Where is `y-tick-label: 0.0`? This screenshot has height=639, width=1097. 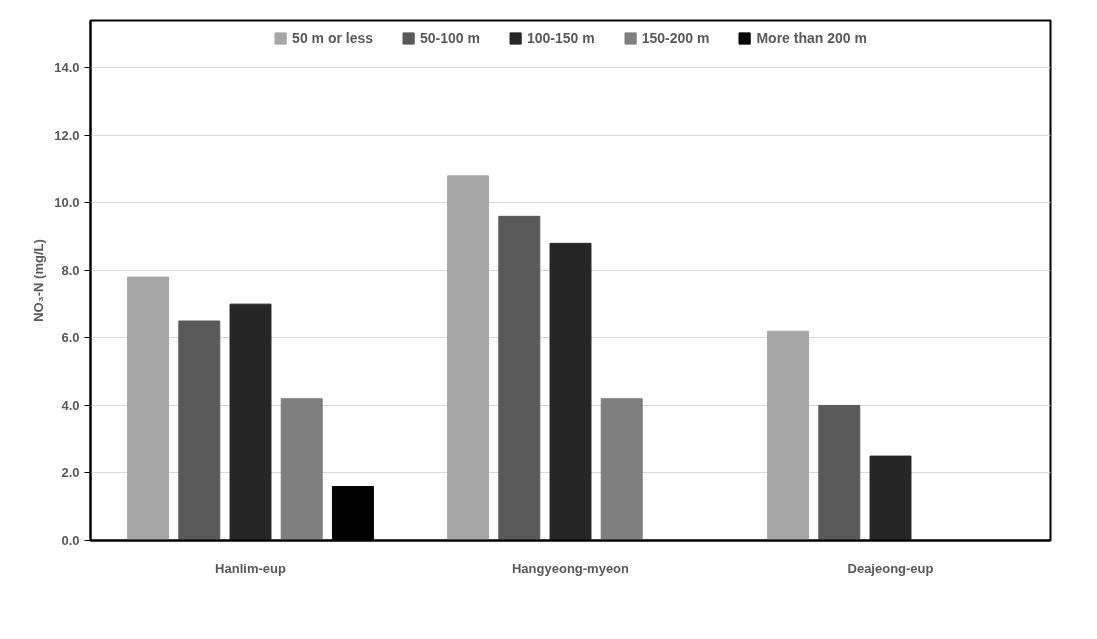 y-tick-label: 0.0 is located at coordinates (70, 540).